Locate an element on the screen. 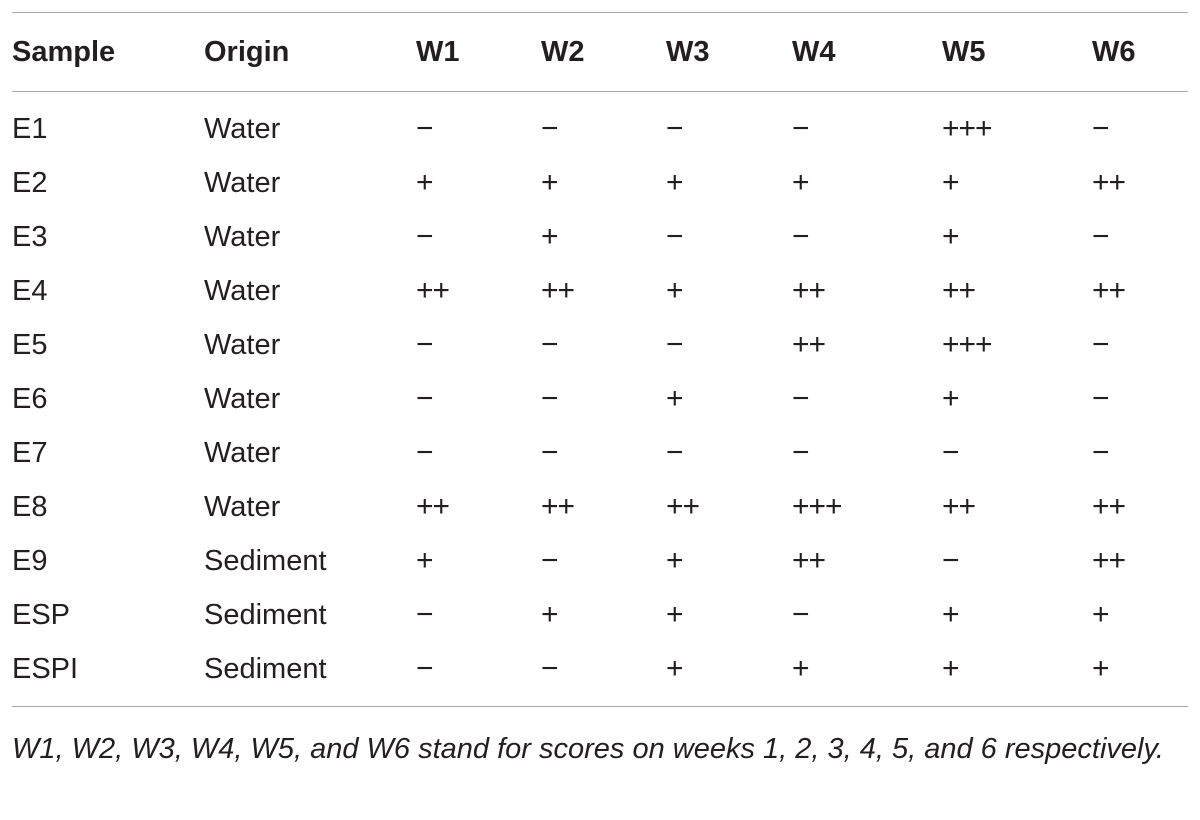 This screenshot has width=1200, height=820. cell-sample: E2 is located at coordinates (30, 182).